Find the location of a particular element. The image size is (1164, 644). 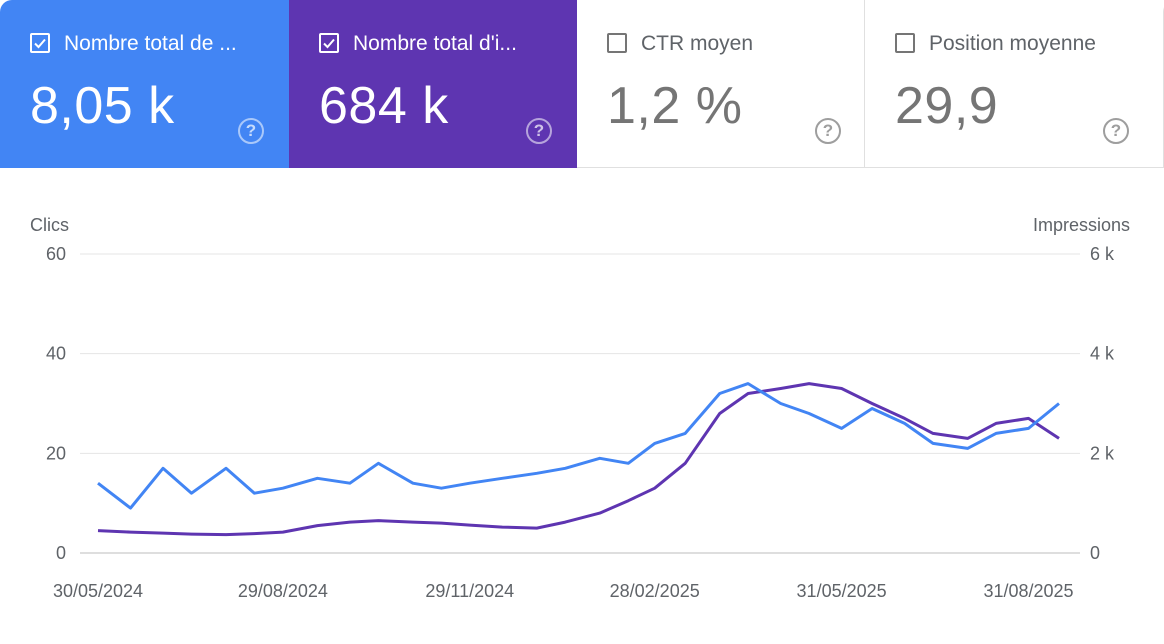

left-tick-label: 60 is located at coordinates (56, 254).